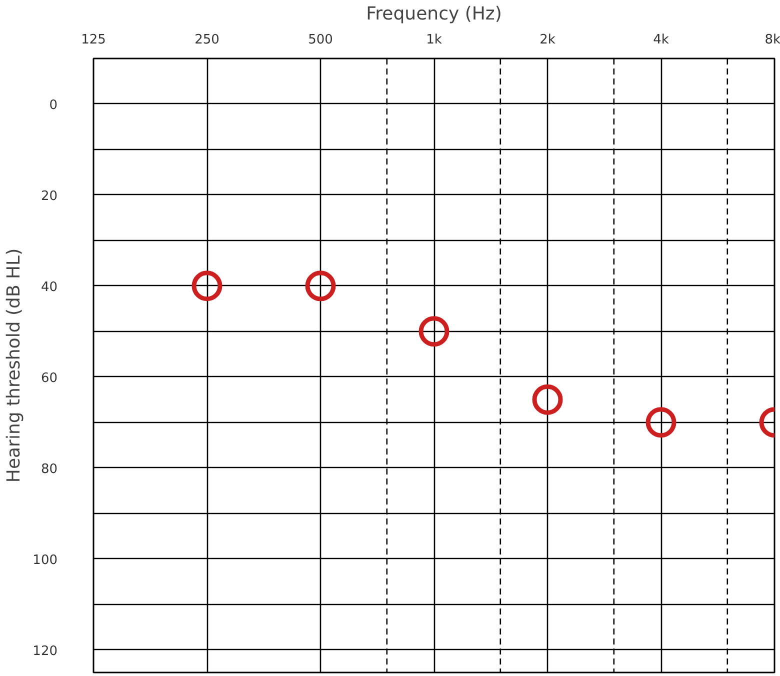  I want to click on x-tick-label: 2k, so click(548, 40).